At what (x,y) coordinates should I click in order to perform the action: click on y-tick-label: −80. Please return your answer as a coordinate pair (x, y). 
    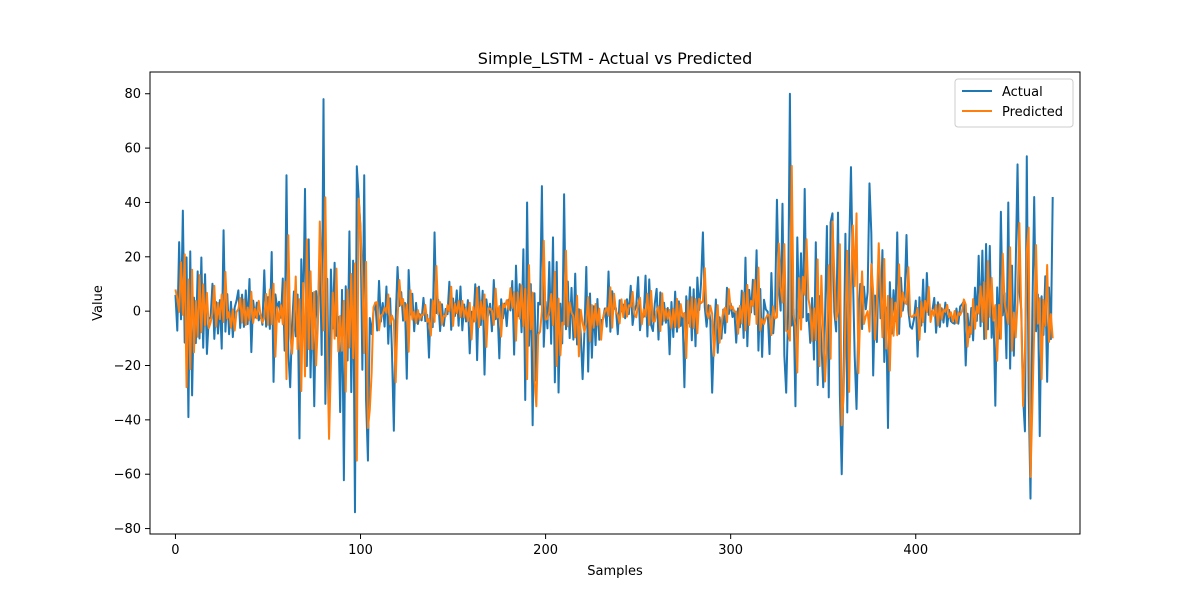
    Looking at the image, I should click on (127, 529).